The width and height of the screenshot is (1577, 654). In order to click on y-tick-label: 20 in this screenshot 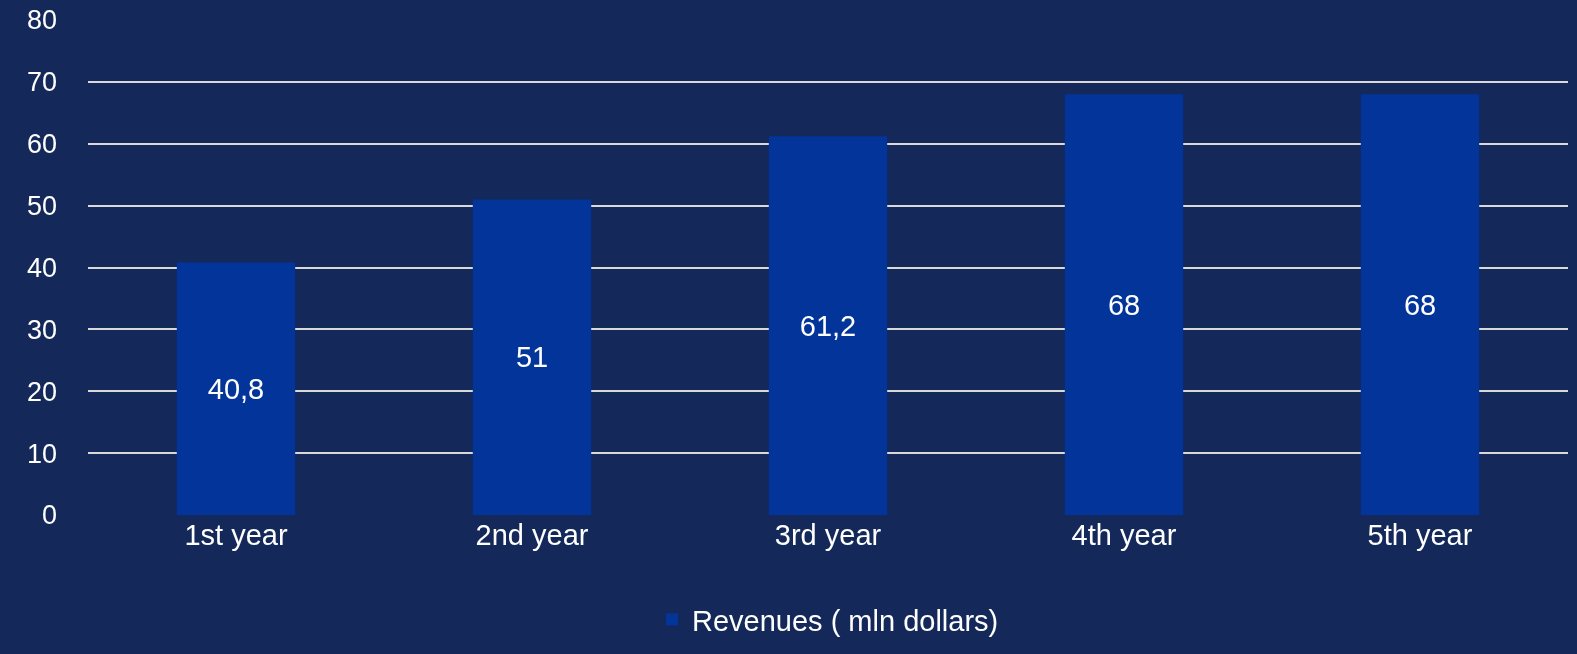, I will do `click(41, 391)`.